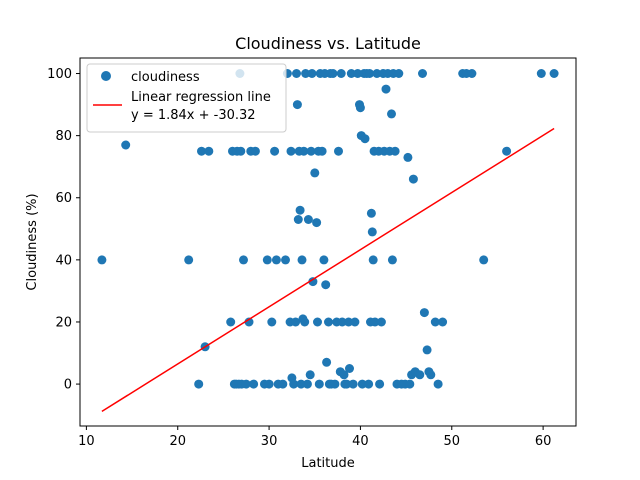 This screenshot has width=640, height=480. I want to click on y-tick-label: 0, so click(68, 385).